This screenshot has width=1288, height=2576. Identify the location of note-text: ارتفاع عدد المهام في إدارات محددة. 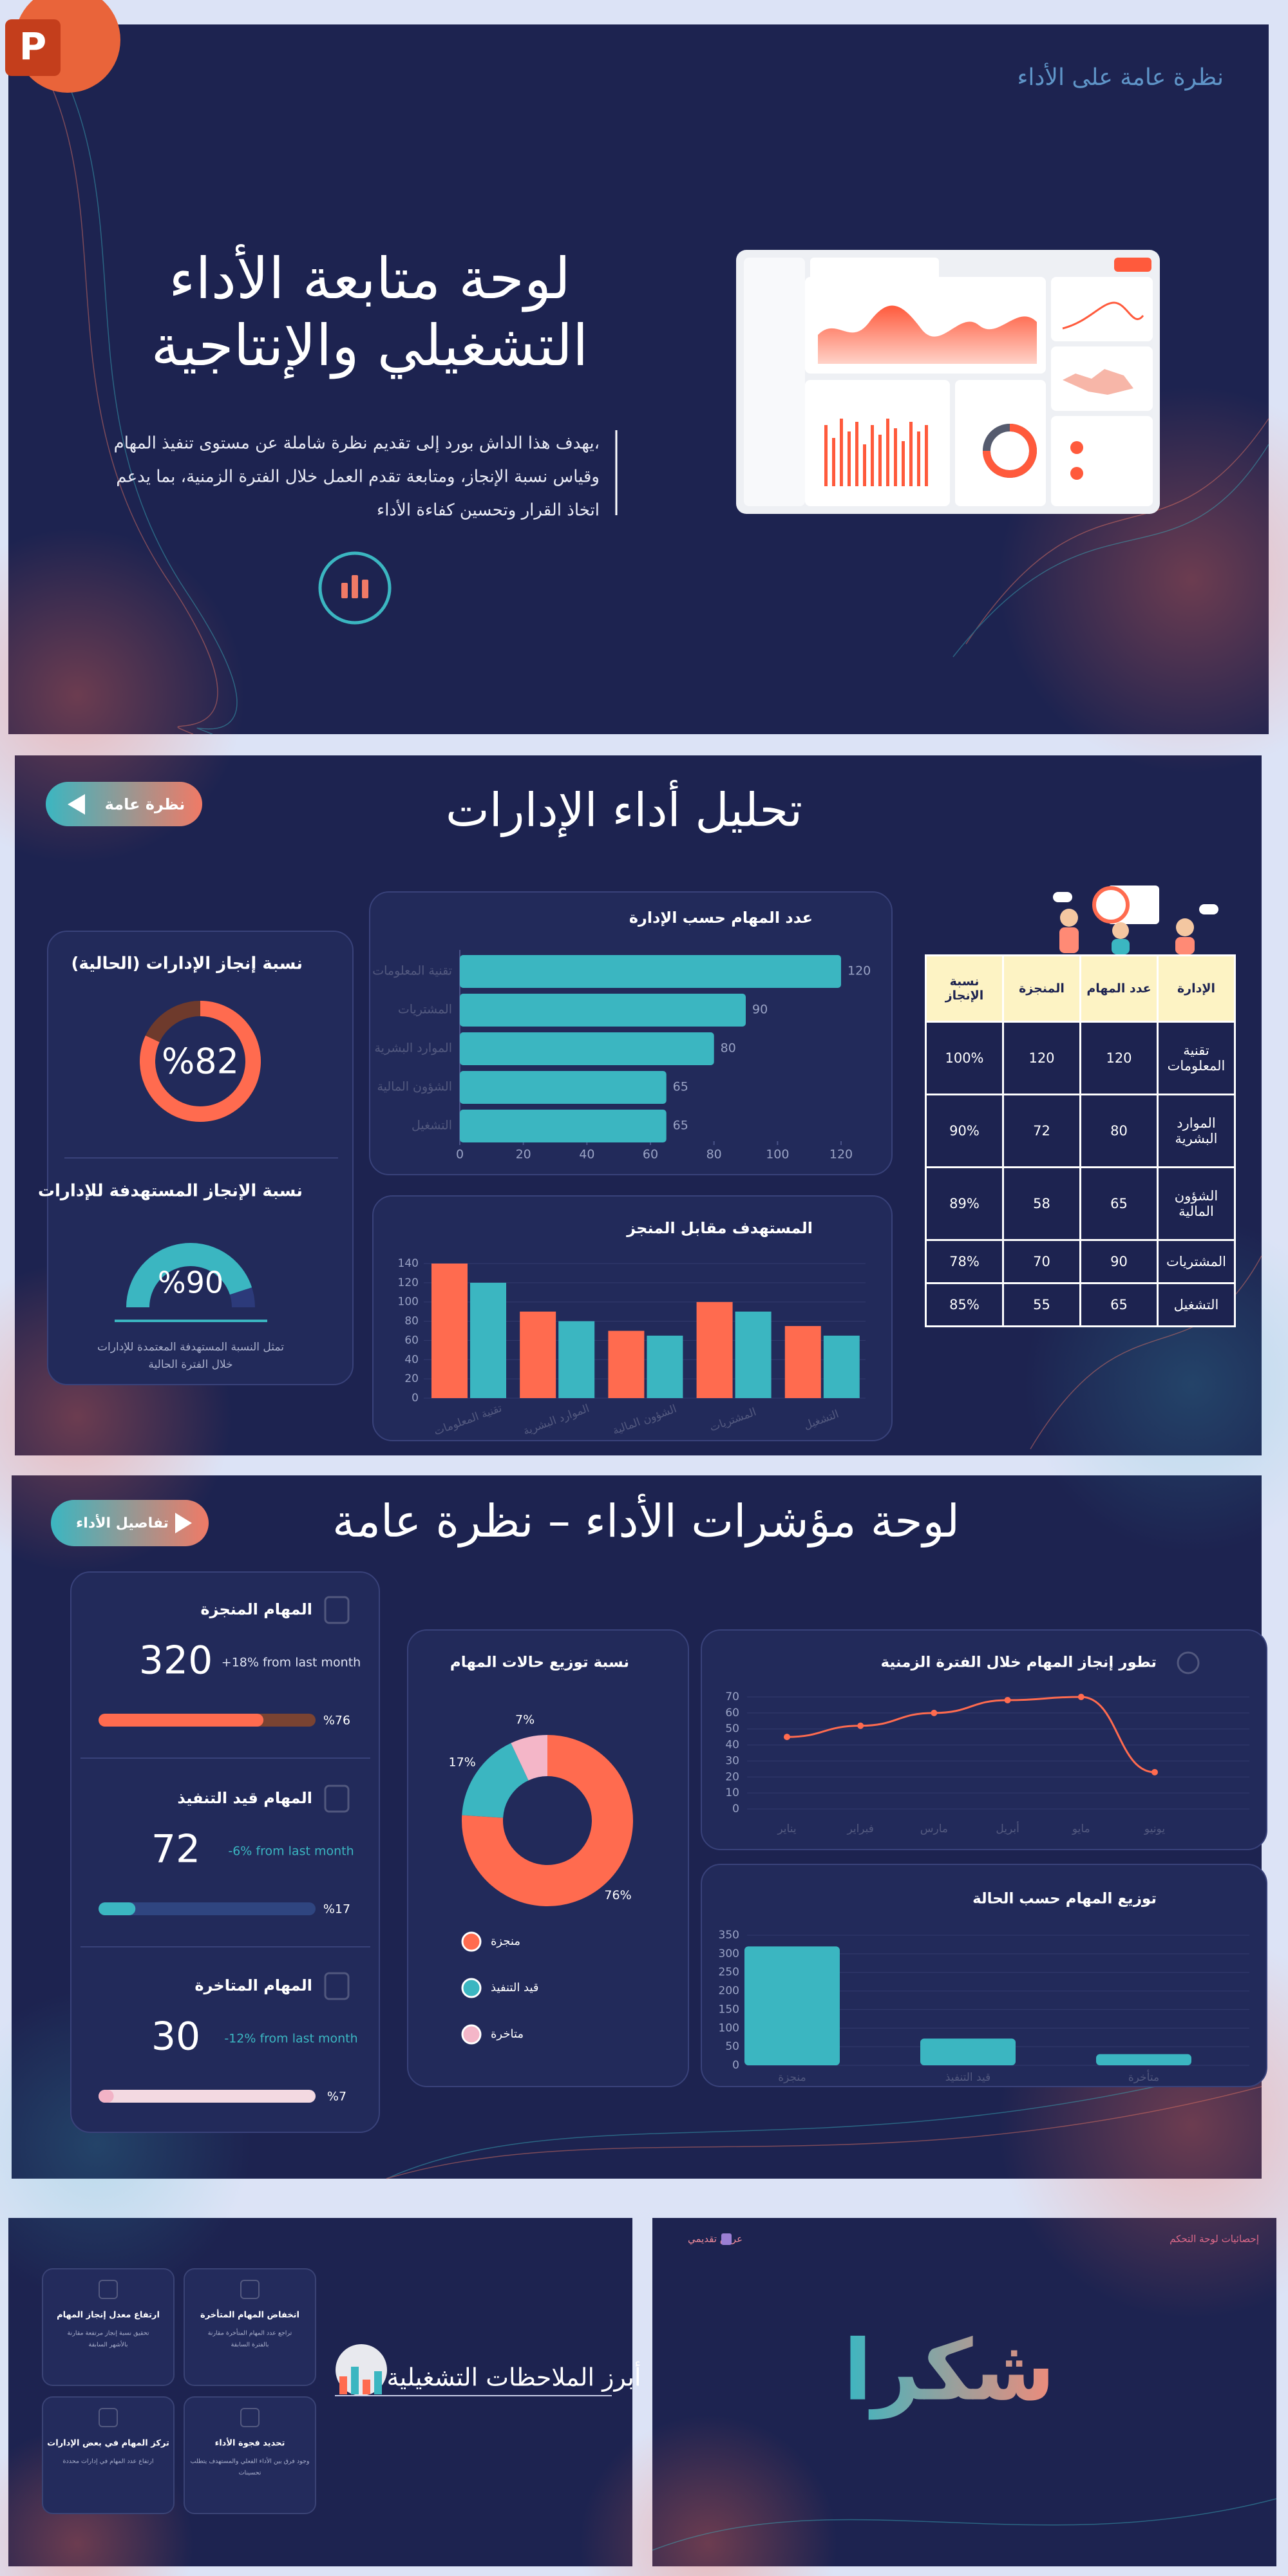
(108, 2461).